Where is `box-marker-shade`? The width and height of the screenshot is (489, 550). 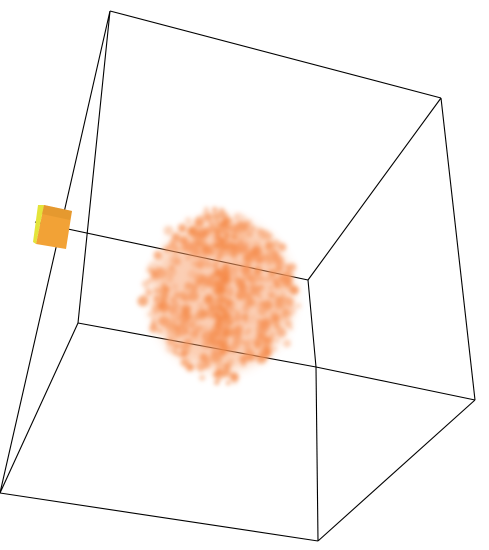
box-marker-shade is located at coordinates (57, 212).